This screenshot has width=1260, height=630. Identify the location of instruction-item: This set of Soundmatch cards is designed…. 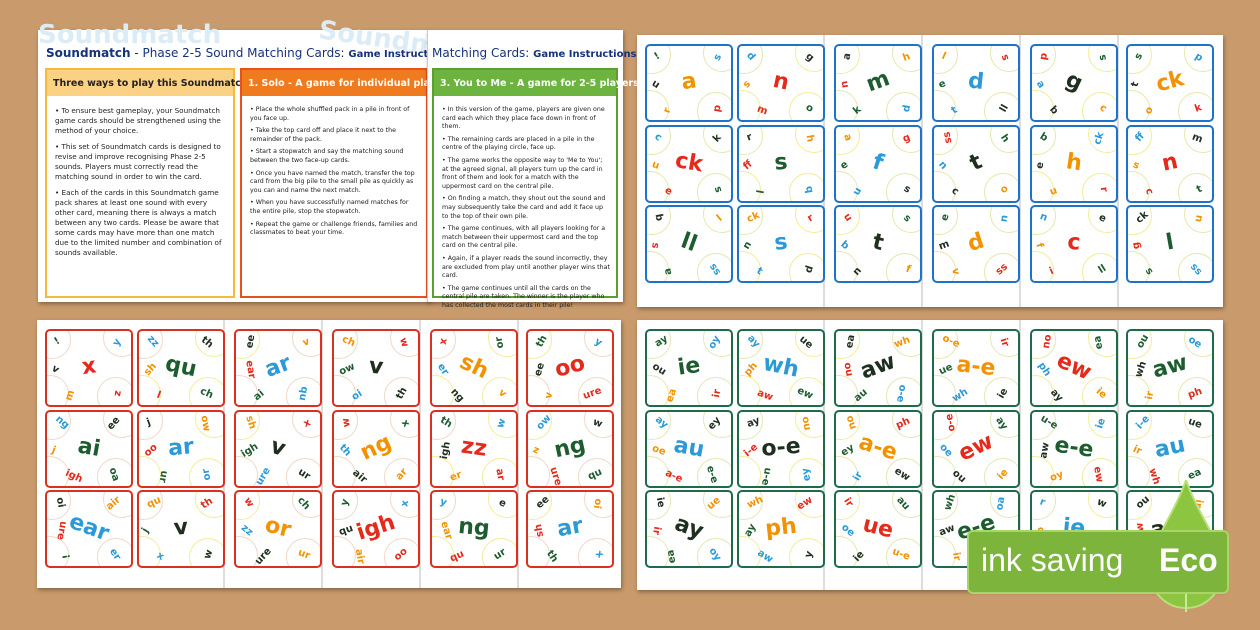
(141, 162).